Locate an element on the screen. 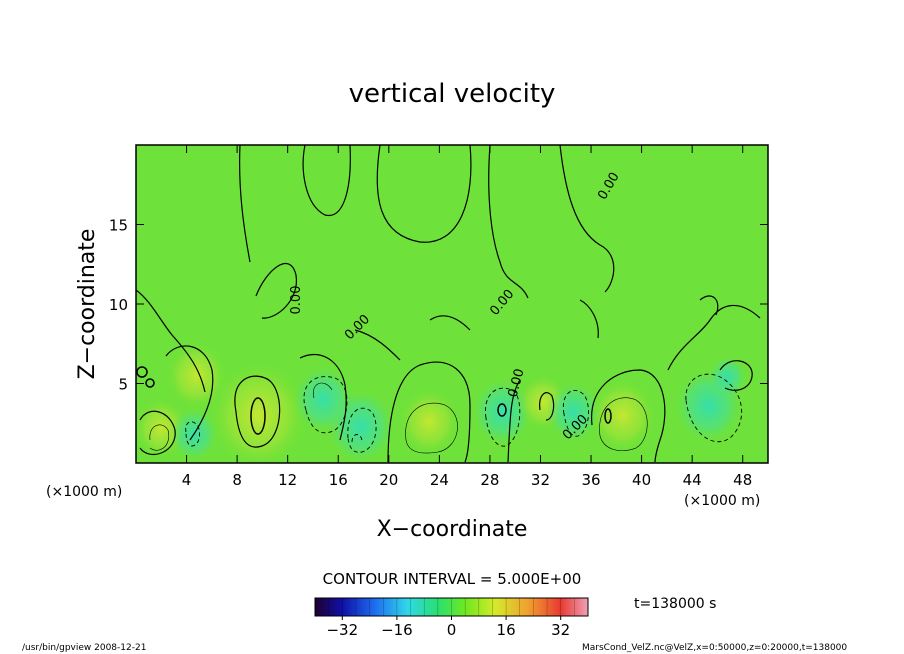 The image size is (904, 654). x-unit-label-right: (×1000 m) is located at coordinates (722, 501).